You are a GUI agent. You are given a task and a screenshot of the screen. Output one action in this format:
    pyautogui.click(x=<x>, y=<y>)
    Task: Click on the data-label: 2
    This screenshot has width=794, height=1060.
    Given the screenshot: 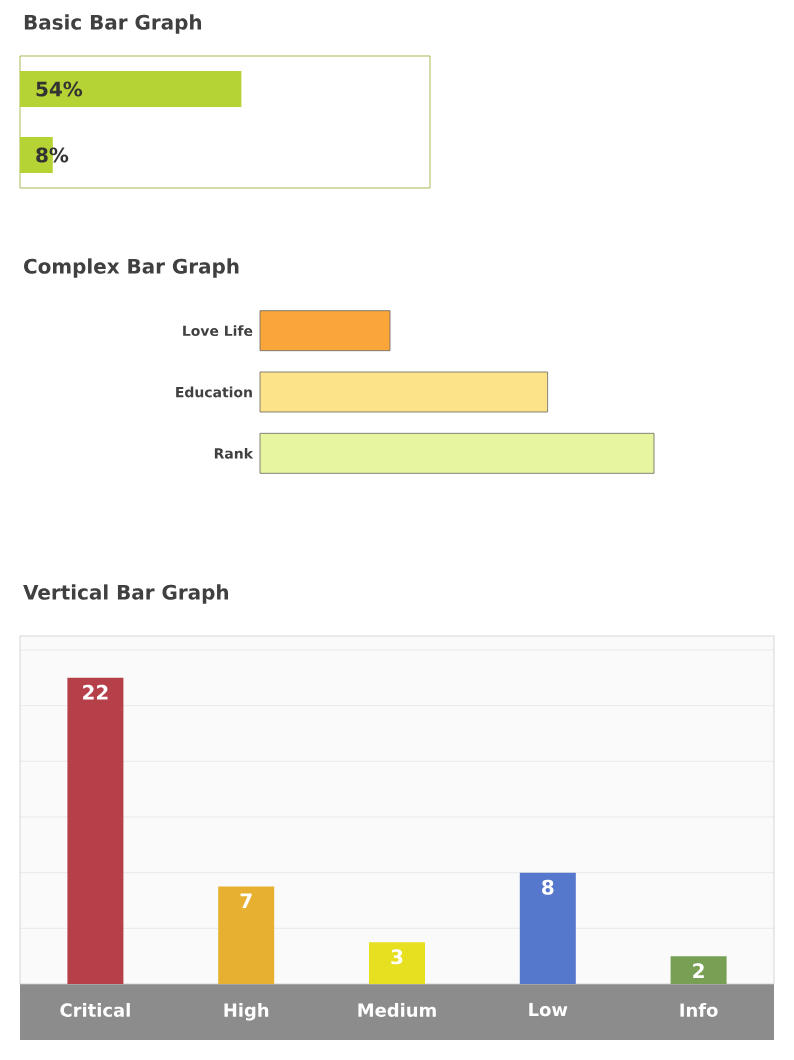 What is the action you would take?
    pyautogui.click(x=698, y=970)
    